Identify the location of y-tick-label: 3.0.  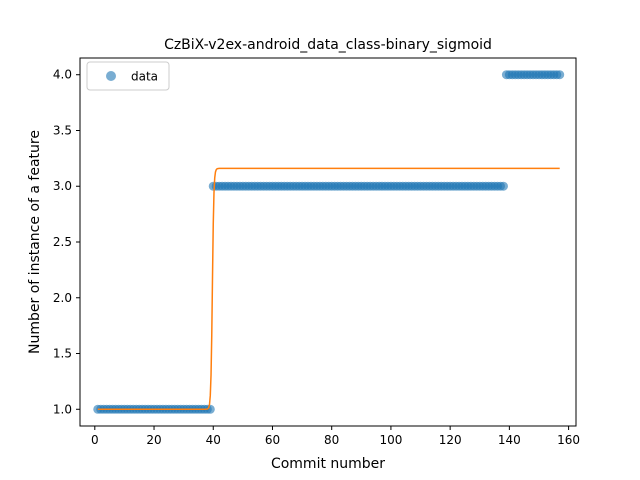
(62, 186).